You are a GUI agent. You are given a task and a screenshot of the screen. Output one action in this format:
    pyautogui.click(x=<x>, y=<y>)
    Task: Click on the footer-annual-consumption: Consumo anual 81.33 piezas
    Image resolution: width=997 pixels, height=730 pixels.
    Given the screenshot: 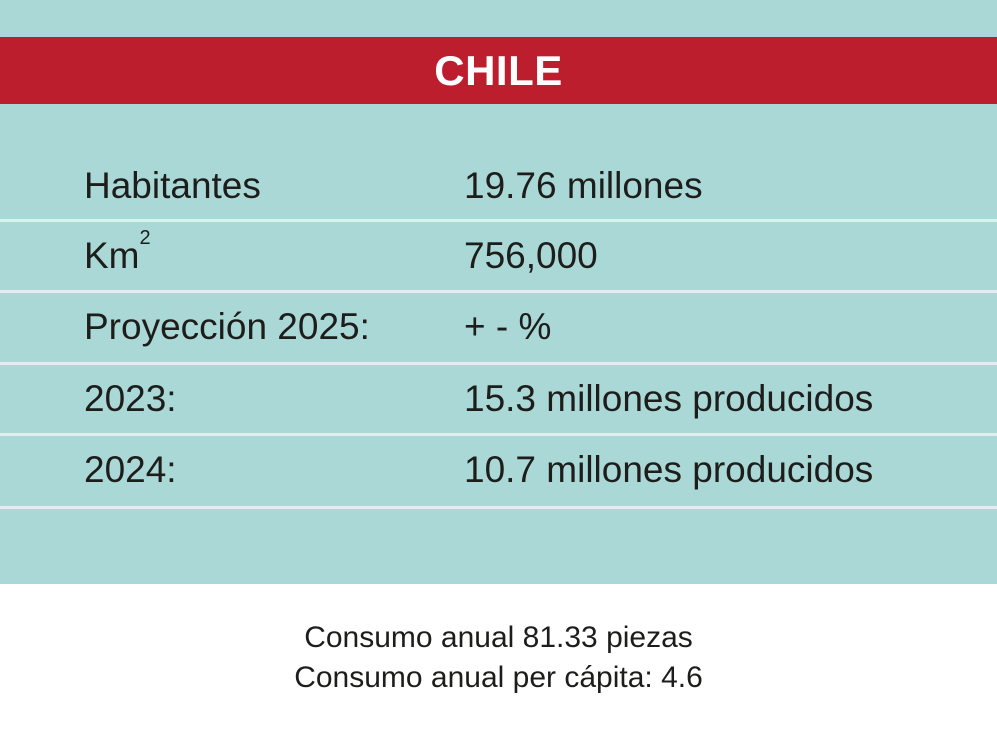 What is the action you would take?
    pyautogui.click(x=498, y=637)
    